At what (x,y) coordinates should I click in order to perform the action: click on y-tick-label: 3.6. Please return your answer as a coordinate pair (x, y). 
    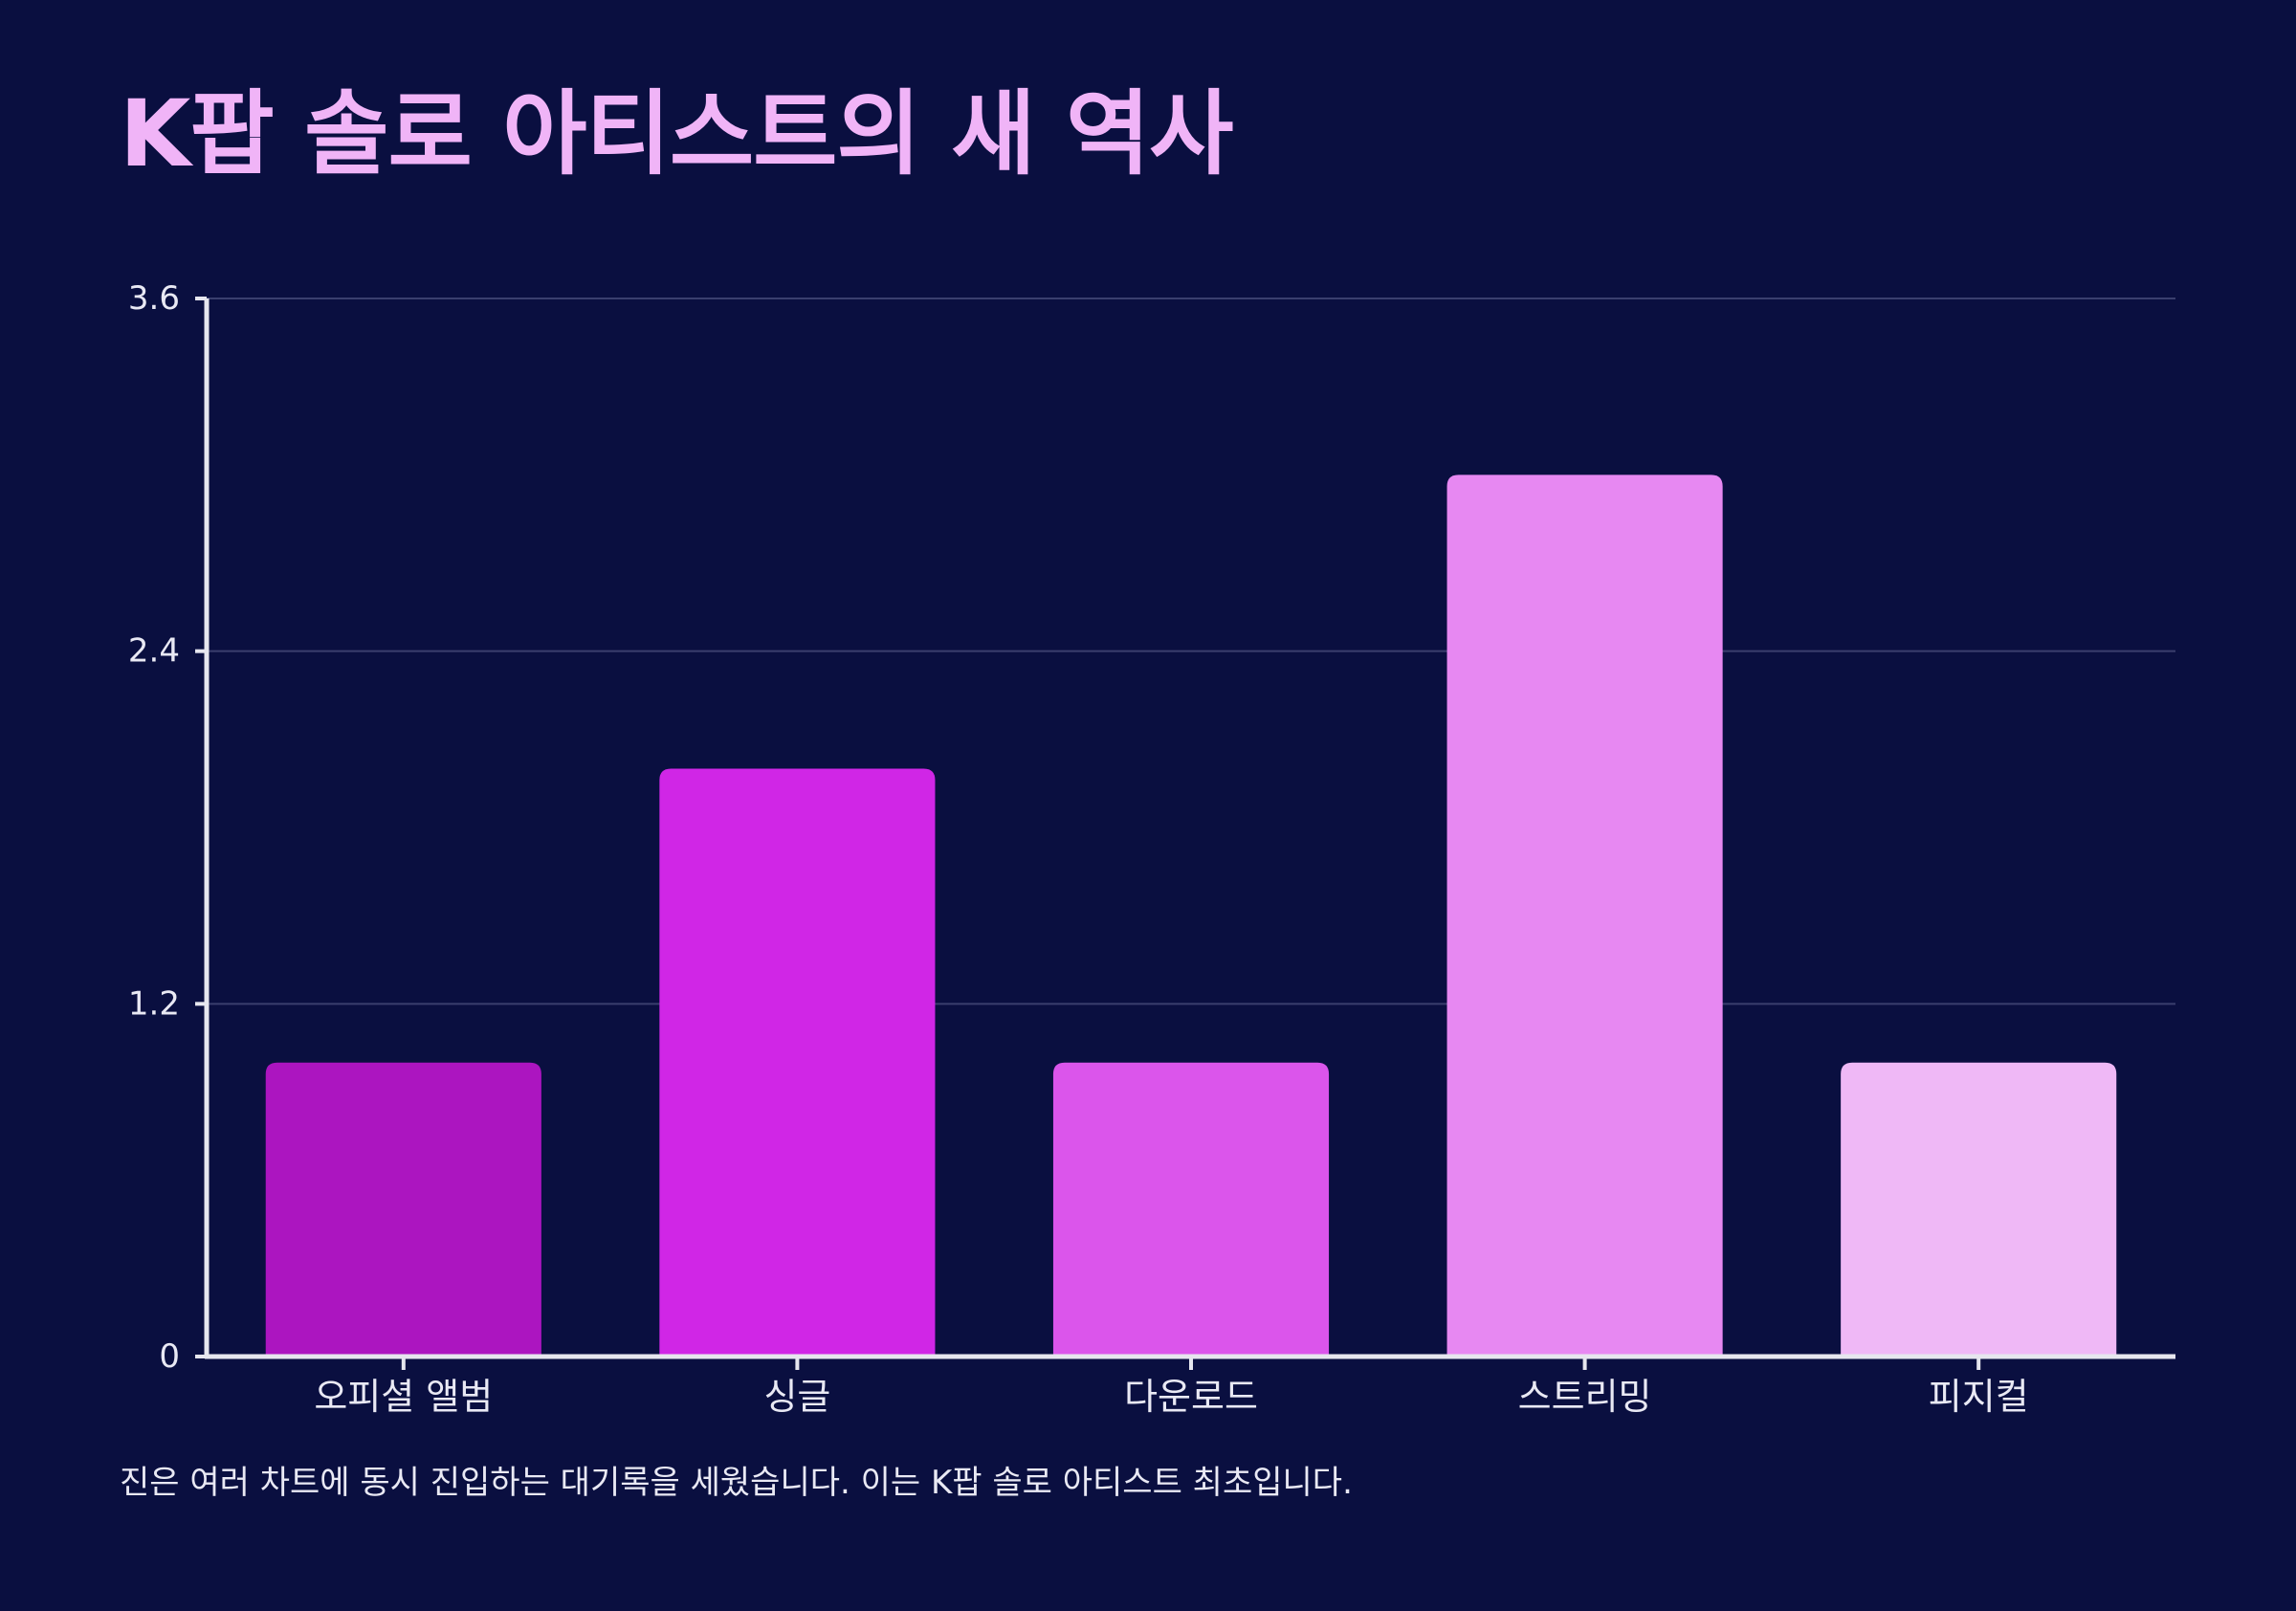
    Looking at the image, I should click on (154, 298).